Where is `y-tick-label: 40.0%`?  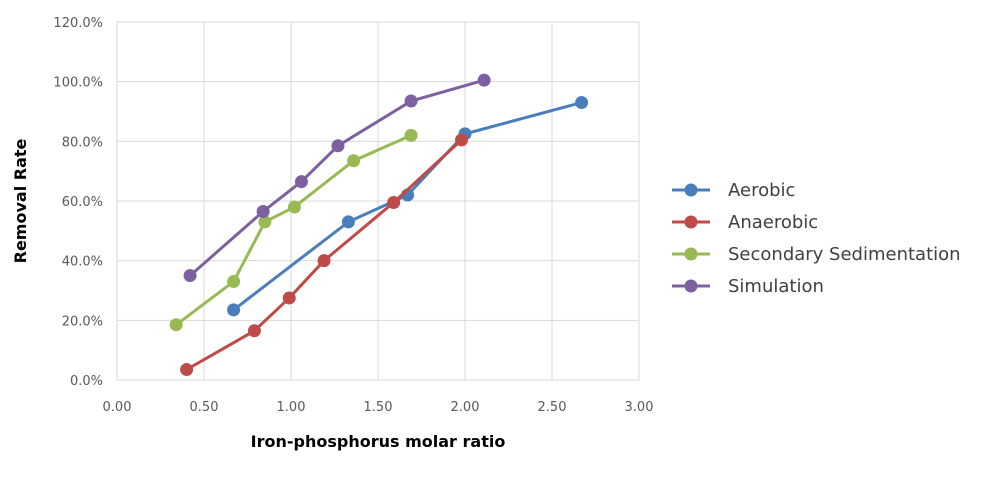
y-tick-label: 40.0% is located at coordinates (82, 262).